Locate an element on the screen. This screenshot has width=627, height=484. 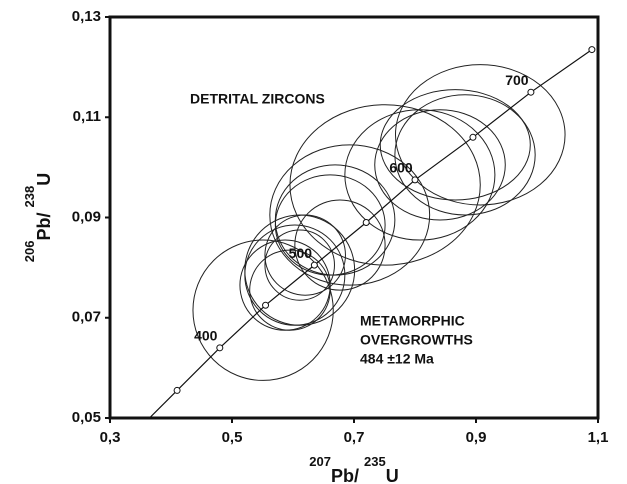
y-tick-label: 0,13 is located at coordinates (86, 16).